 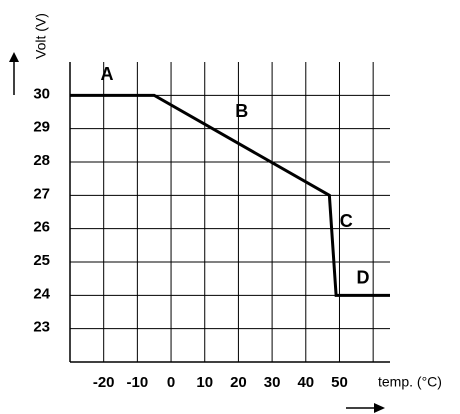 I want to click on y-tick-label: 29, so click(x=41, y=127).